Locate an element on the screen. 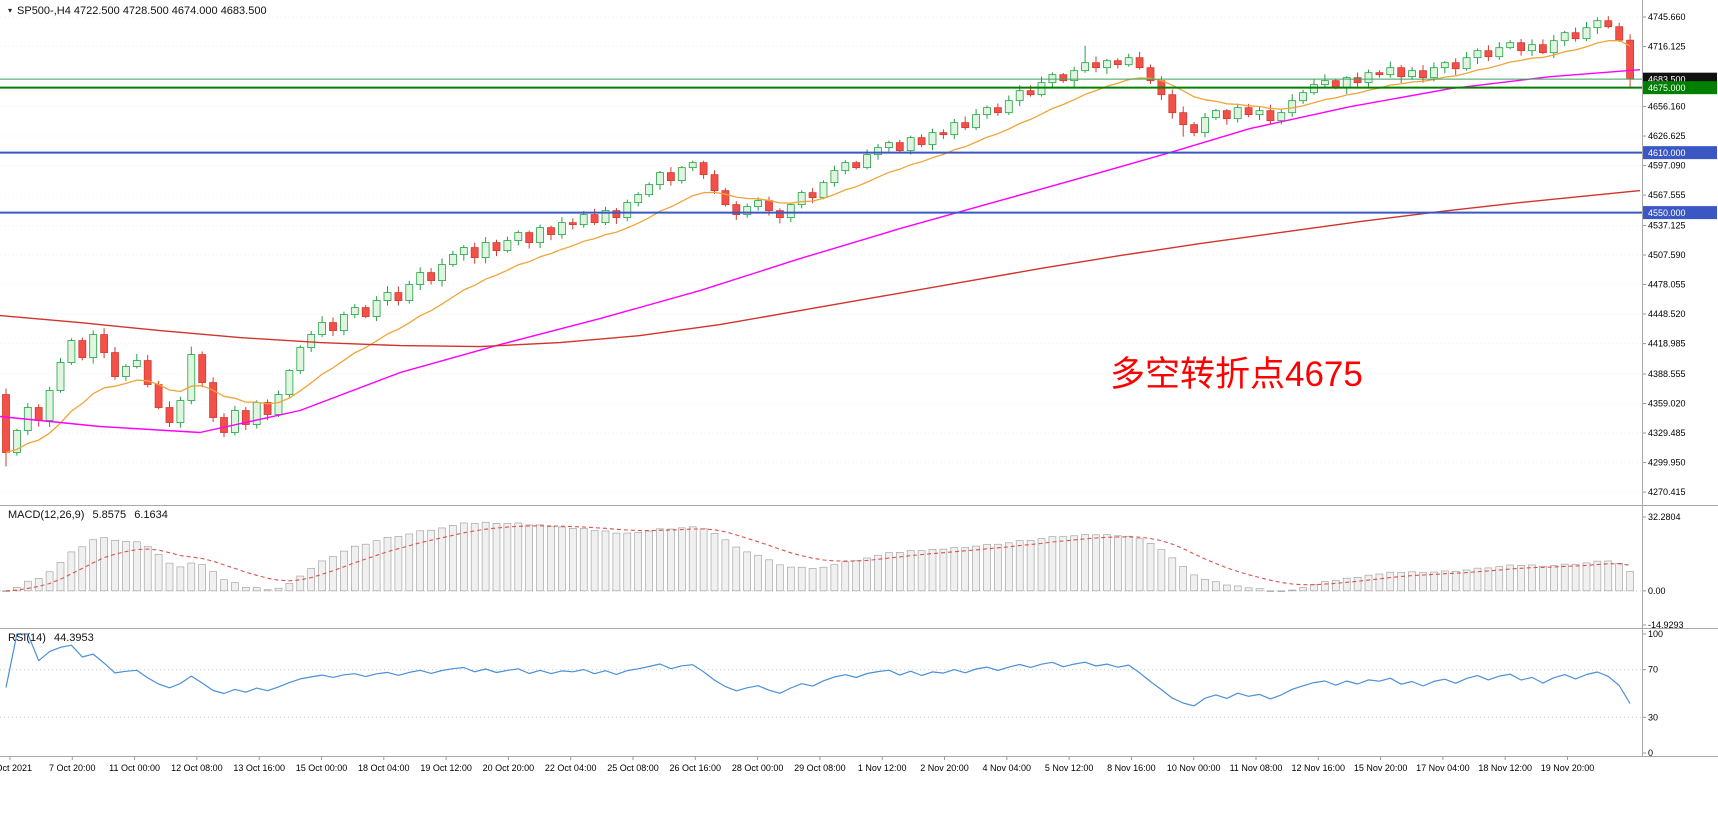 The width and height of the screenshot is (1718, 833). time-axis-label: 22 Oct 04:00 is located at coordinates (571, 768).